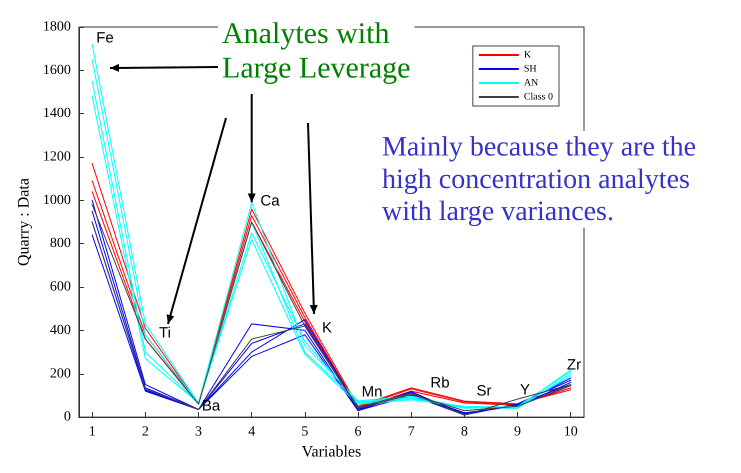  Describe the element at coordinates (539, 179) in the screenshot. I see `annotation: Mainly because they are the high concentration analytes with large variances.` at that location.